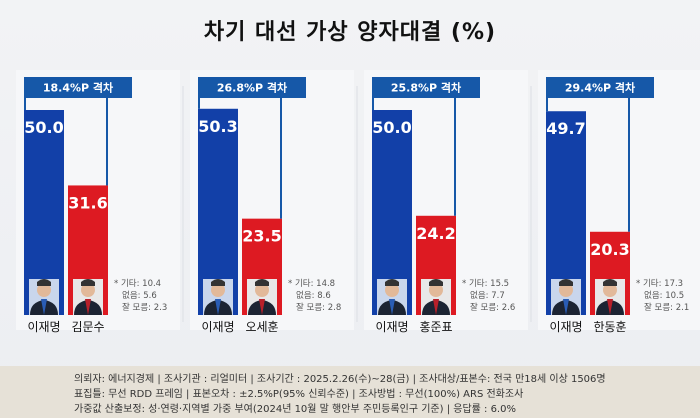 The height and width of the screenshot is (418, 700). What do you see at coordinates (261, 327) in the screenshot?
I see `candidate-name: 오세훈` at bounding box center [261, 327].